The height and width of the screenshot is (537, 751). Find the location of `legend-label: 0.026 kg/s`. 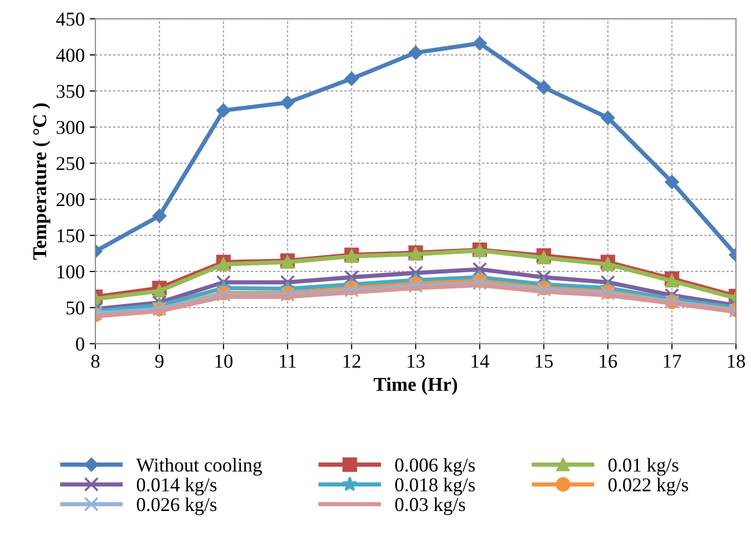

legend-label: 0.026 kg/s is located at coordinates (176, 506).